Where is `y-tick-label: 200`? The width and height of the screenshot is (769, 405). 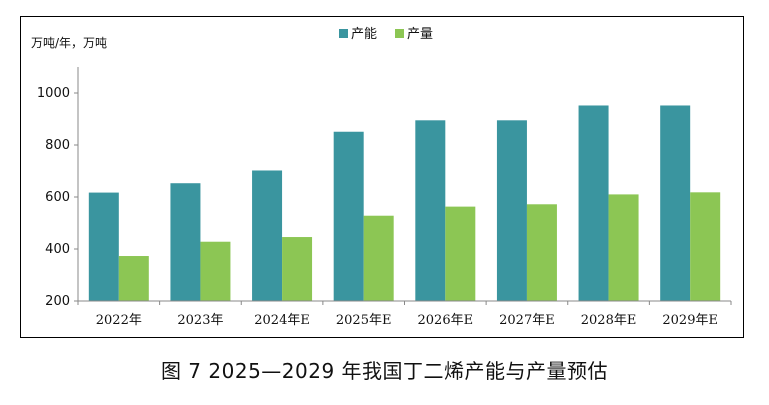
y-tick-label: 200 is located at coordinates (57, 301).